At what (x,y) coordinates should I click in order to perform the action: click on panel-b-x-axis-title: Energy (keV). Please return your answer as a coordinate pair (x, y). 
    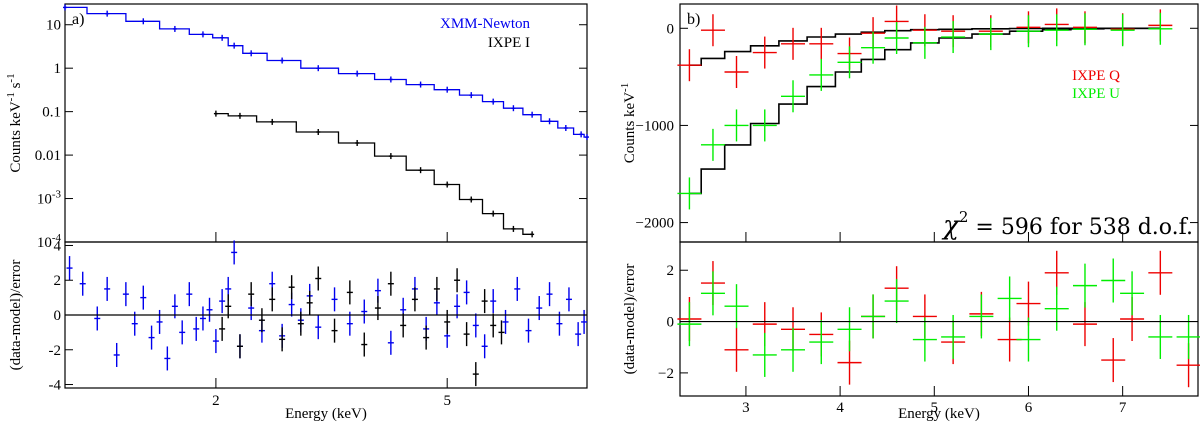
    Looking at the image, I should click on (939, 414).